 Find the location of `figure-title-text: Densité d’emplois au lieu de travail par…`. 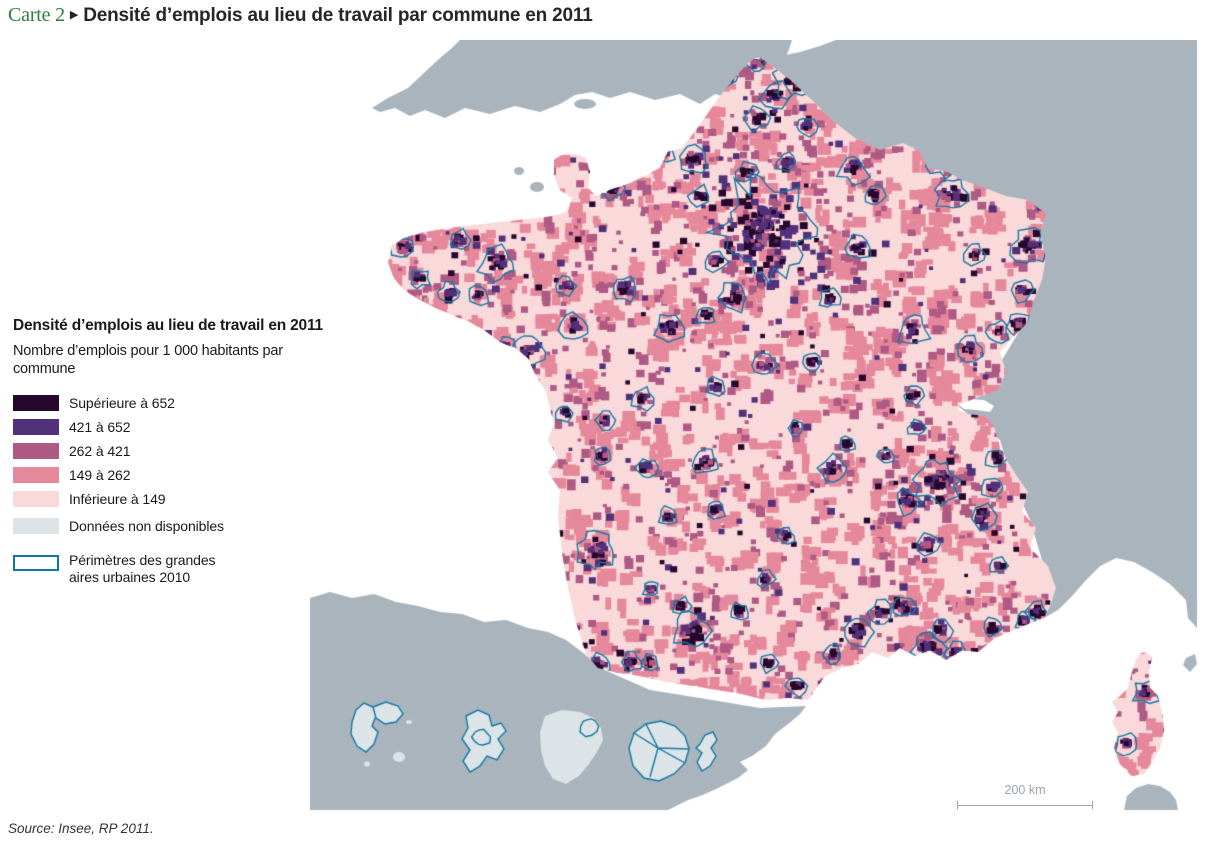

figure-title-text: Densité d’emplois au lieu de travail par… is located at coordinates (338, 15).